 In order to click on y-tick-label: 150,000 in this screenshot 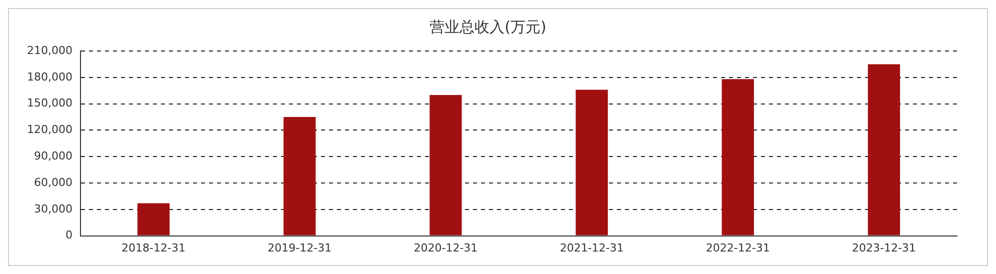, I will do `click(49, 103)`.